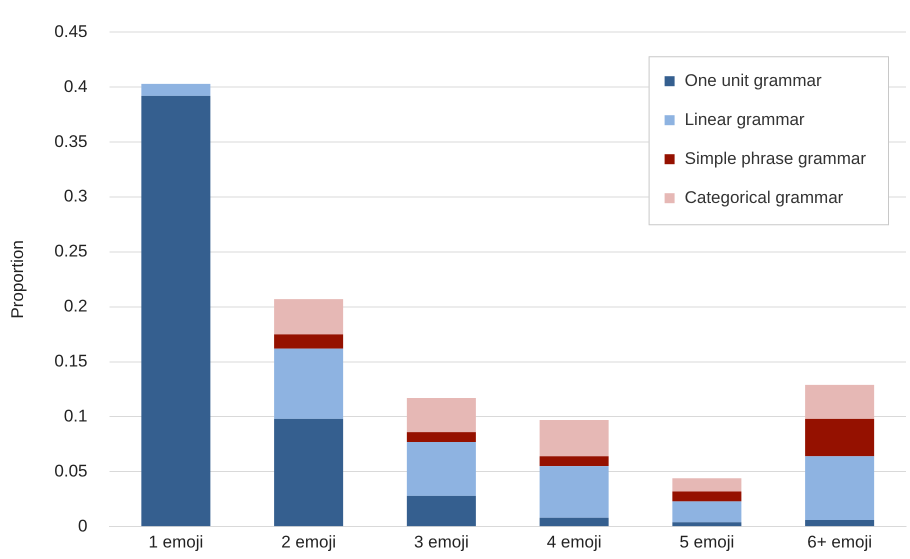 This screenshot has height=559, width=910. What do you see at coordinates (76, 306) in the screenshot?
I see `y-tick-label: 0.2` at bounding box center [76, 306].